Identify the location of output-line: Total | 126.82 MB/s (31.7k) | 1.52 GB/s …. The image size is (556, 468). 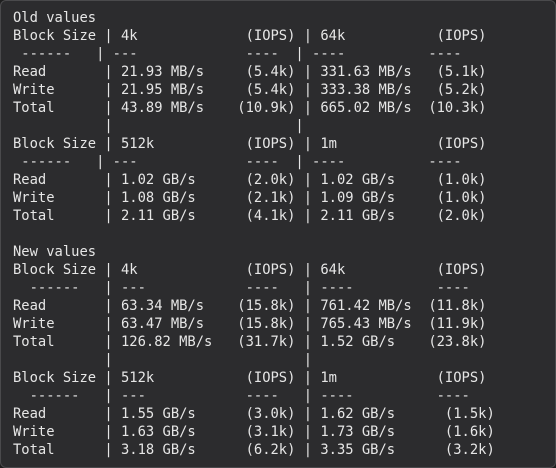
(250, 342).